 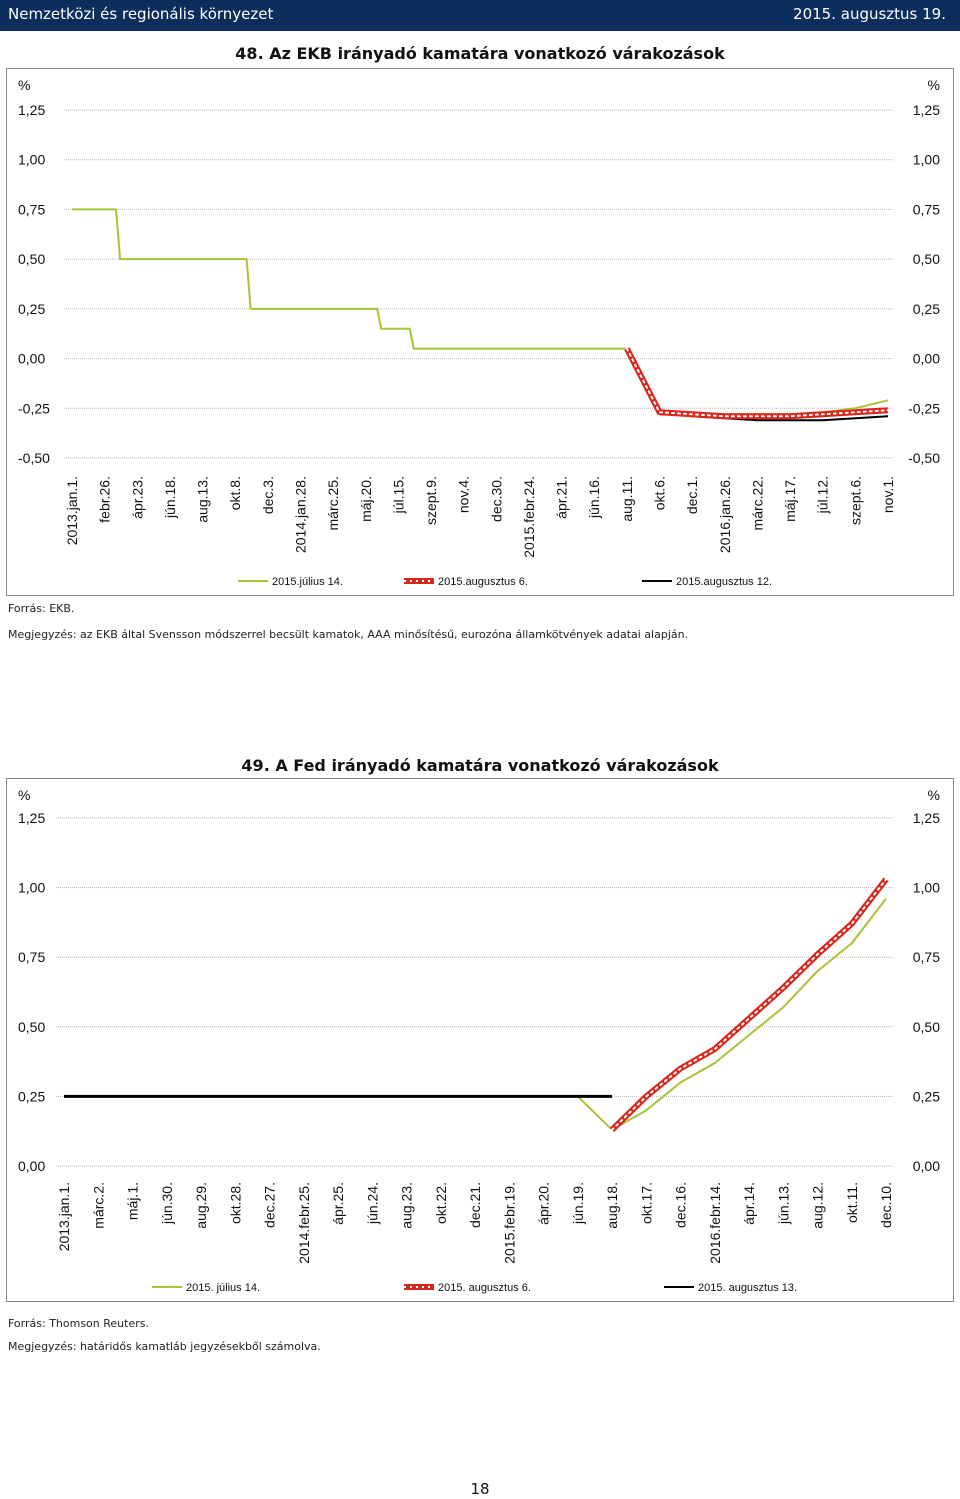 What do you see at coordinates (855, 500) in the screenshot?
I see `chart48-xtick: szept.6.` at bounding box center [855, 500].